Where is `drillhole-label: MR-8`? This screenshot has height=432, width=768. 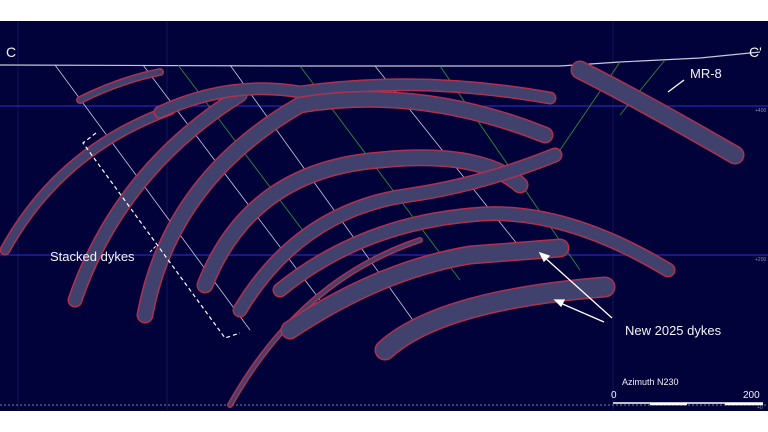
drillhole-label: MR-8 is located at coordinates (706, 73).